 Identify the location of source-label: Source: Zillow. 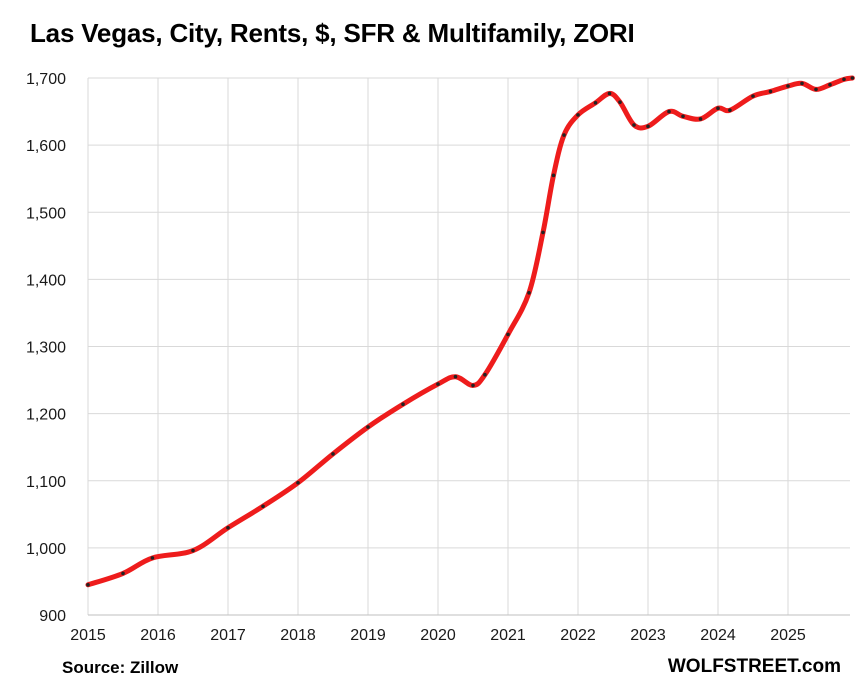
(120, 667).